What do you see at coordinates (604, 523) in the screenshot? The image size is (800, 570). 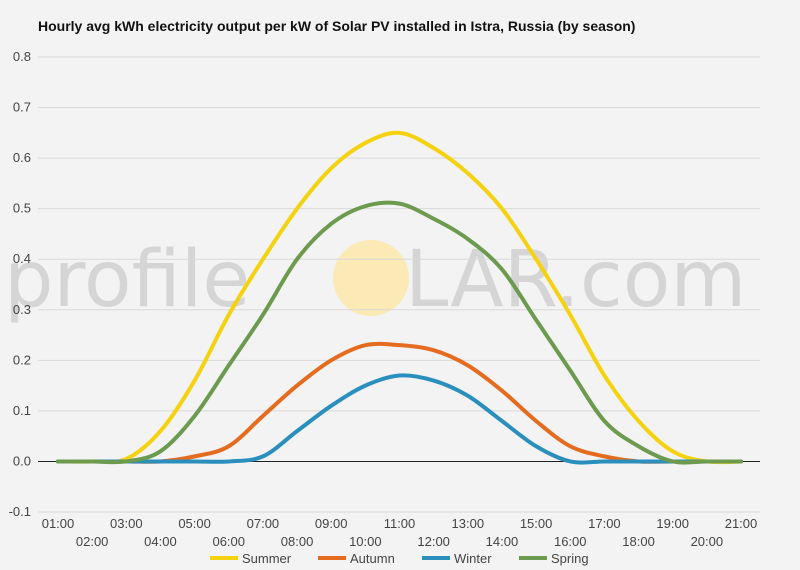 I see `x-tick-label: 17:00` at bounding box center [604, 523].